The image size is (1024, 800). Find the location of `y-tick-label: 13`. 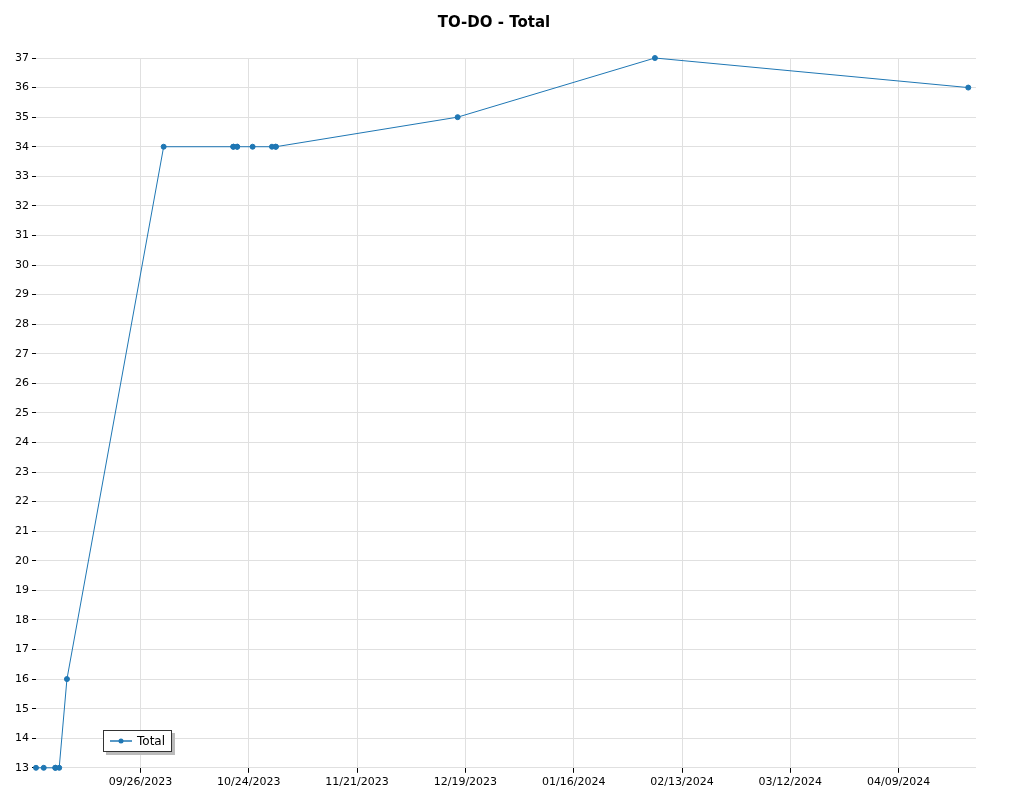

y-tick-label: 13 is located at coordinates (22, 767).